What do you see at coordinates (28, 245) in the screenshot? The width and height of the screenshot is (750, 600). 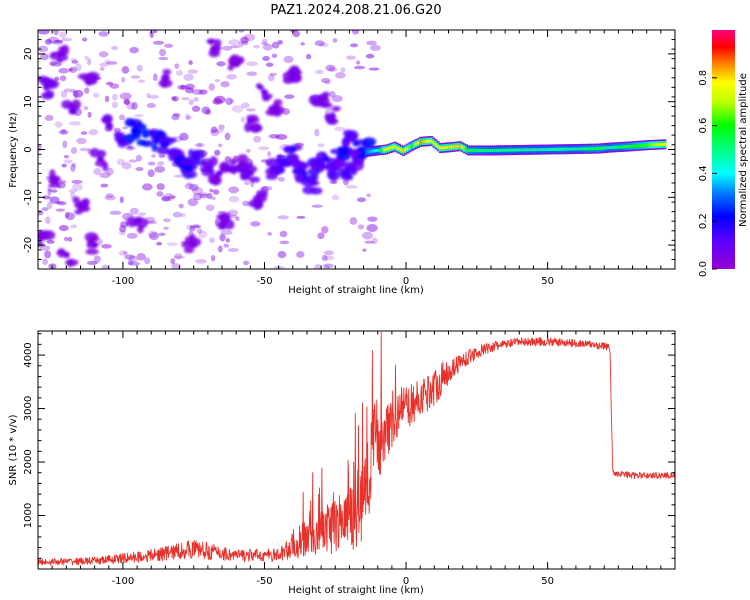 I see `y-tick-label: -20` at bounding box center [28, 245].